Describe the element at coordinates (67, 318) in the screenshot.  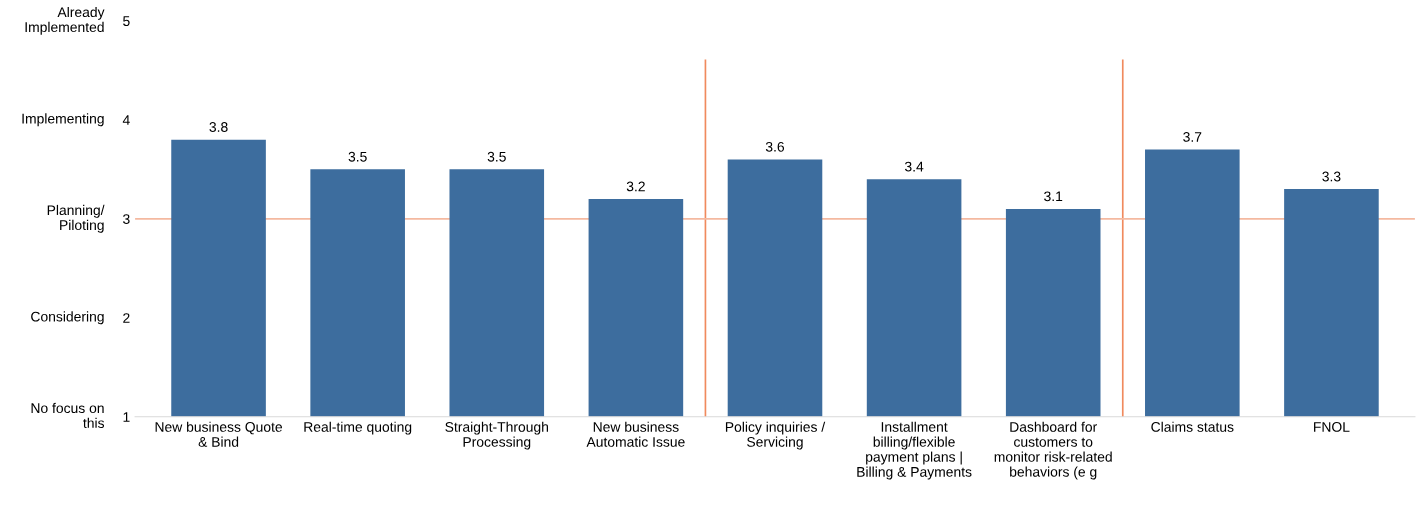
I see `text: Considering` at that location.